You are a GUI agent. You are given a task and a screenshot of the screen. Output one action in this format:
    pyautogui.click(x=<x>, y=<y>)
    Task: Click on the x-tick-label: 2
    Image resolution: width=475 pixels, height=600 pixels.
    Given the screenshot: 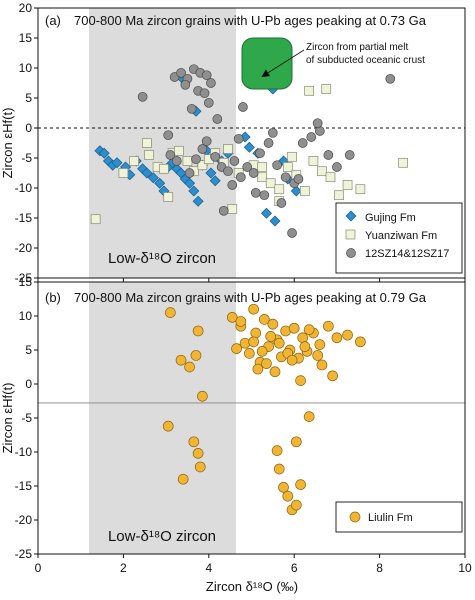 What is the action you would take?
    pyautogui.click(x=123, y=568)
    